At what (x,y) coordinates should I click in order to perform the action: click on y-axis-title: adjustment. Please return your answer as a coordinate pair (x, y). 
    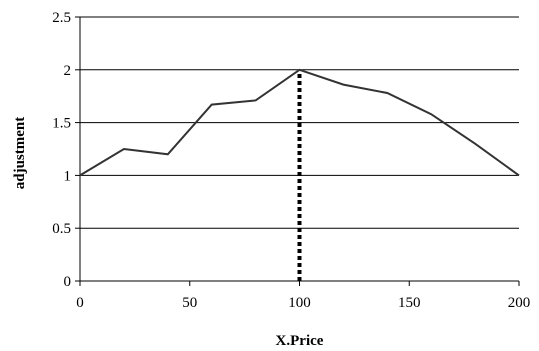
    Looking at the image, I should click on (20, 153).